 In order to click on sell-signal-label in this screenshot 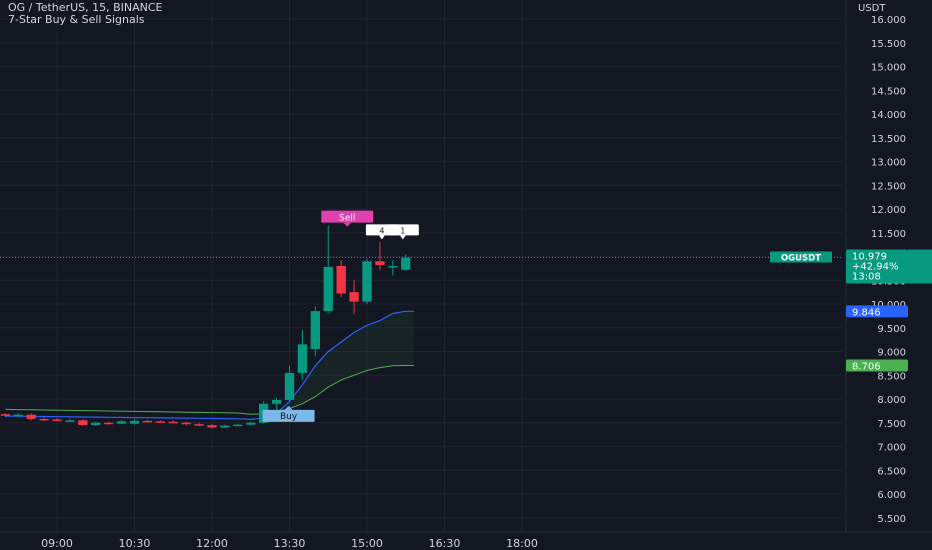, I will do `click(347, 216)`.